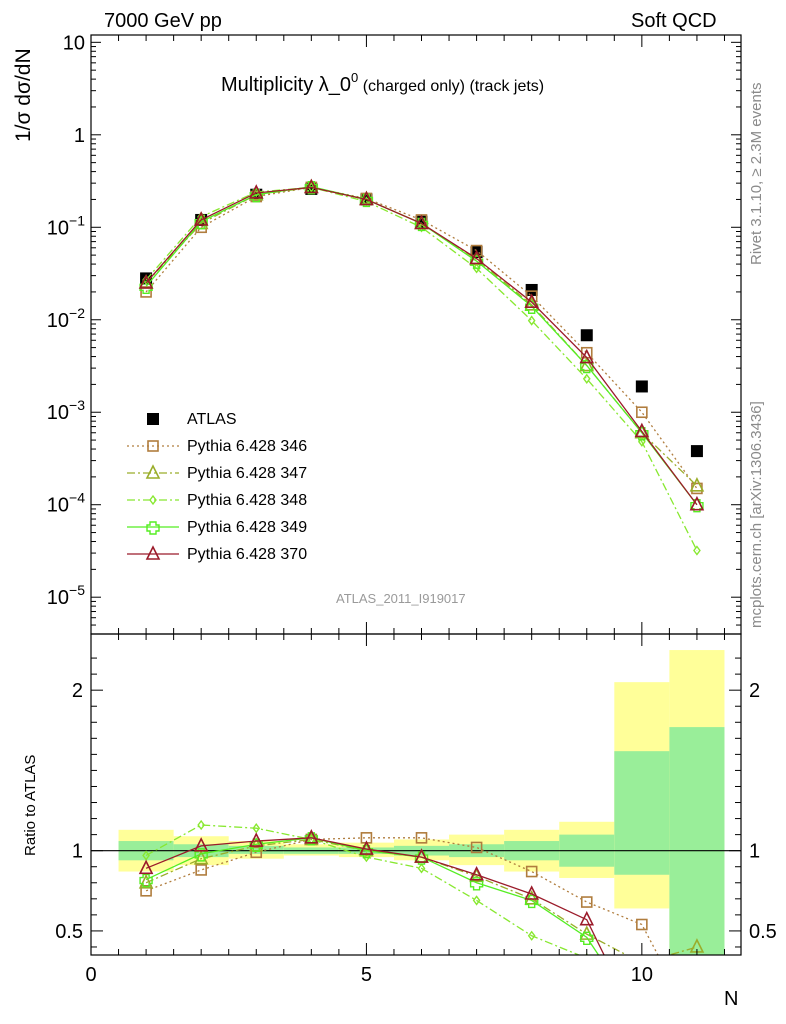  What do you see at coordinates (77, 405) in the screenshot?
I see `y-tick-exponent: −3` at bounding box center [77, 405].